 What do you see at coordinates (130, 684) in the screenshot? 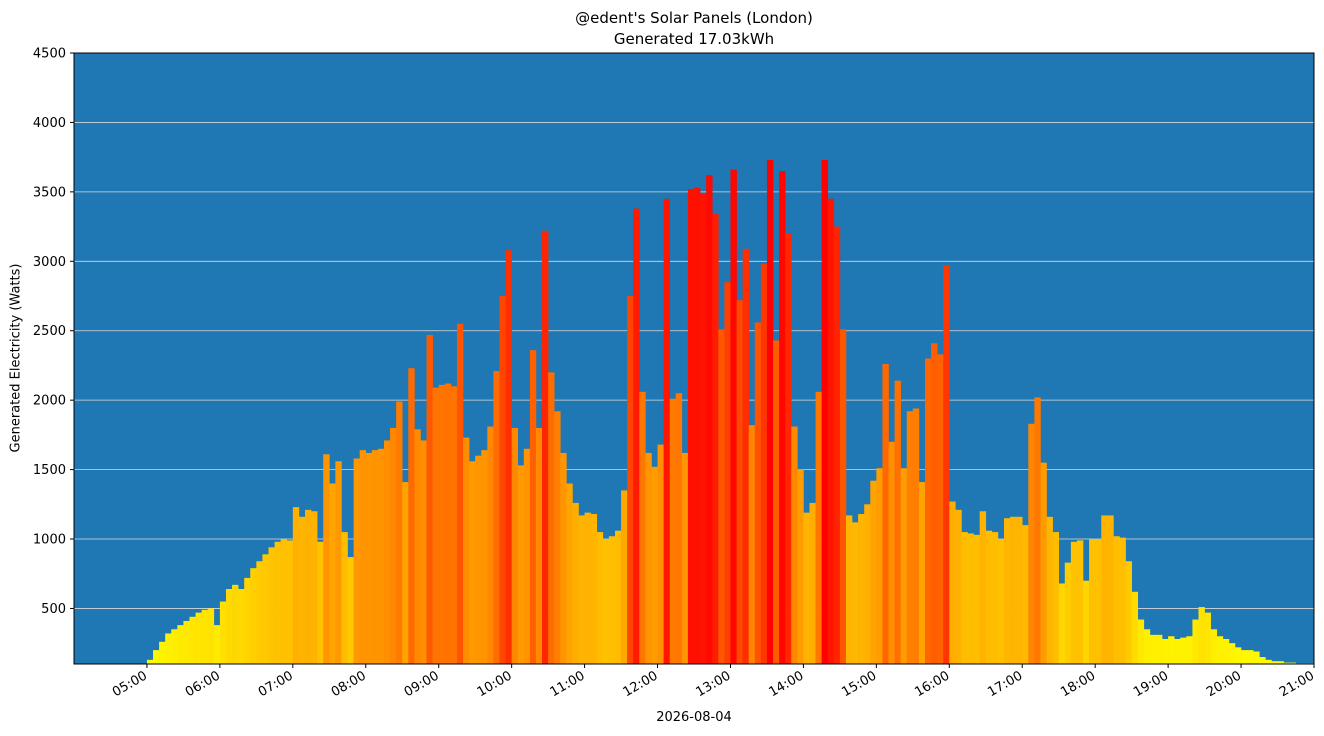
I see `x-tick-label: 05:00` at bounding box center [130, 684].